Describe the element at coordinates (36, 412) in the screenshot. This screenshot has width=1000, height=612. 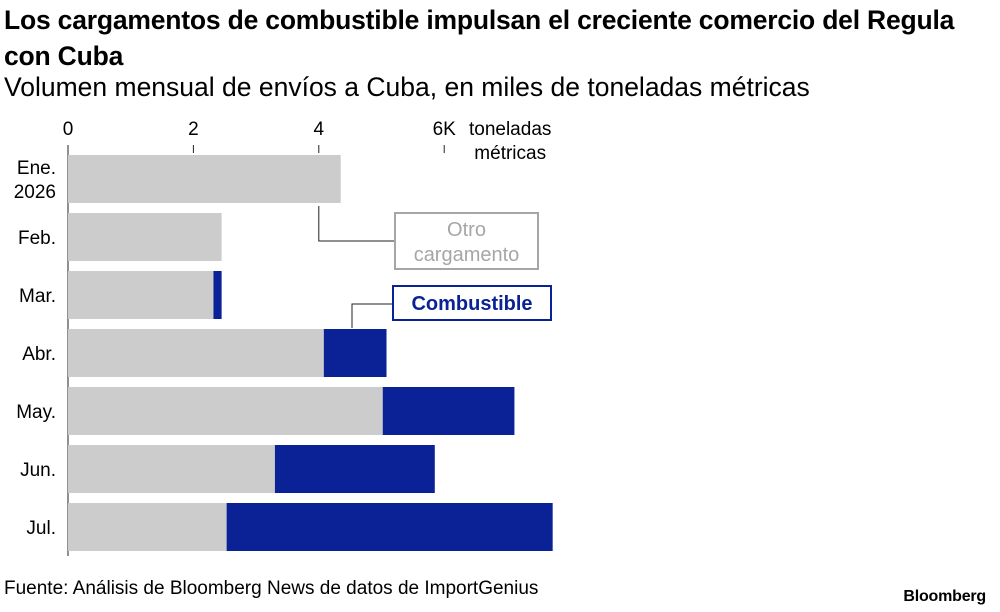
I see `category-label: May.` at that location.